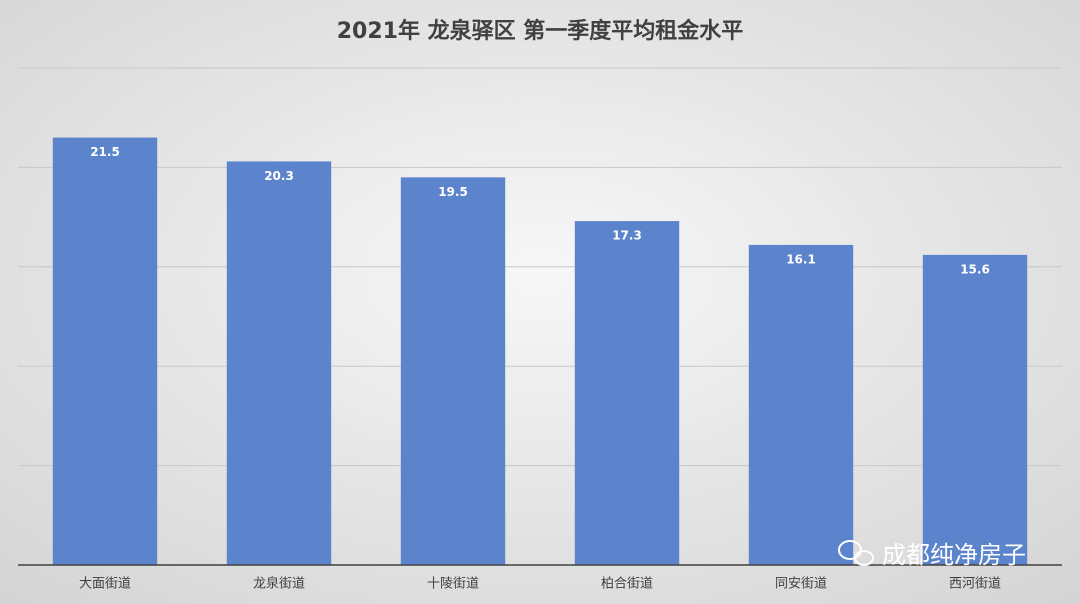 Image resolution: width=1080 pixels, height=604 pixels. Describe the element at coordinates (975, 269) in the screenshot. I see `value-label: 15.6` at that location.